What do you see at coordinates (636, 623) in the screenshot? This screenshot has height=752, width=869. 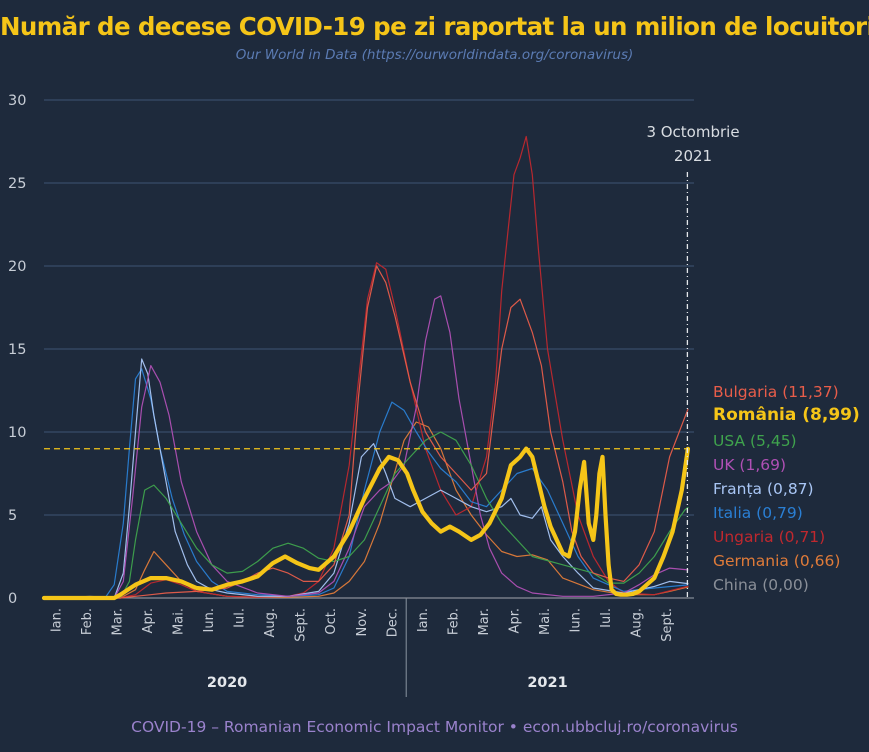 I see `x-tick-label-20: Aug.` at bounding box center [636, 623].